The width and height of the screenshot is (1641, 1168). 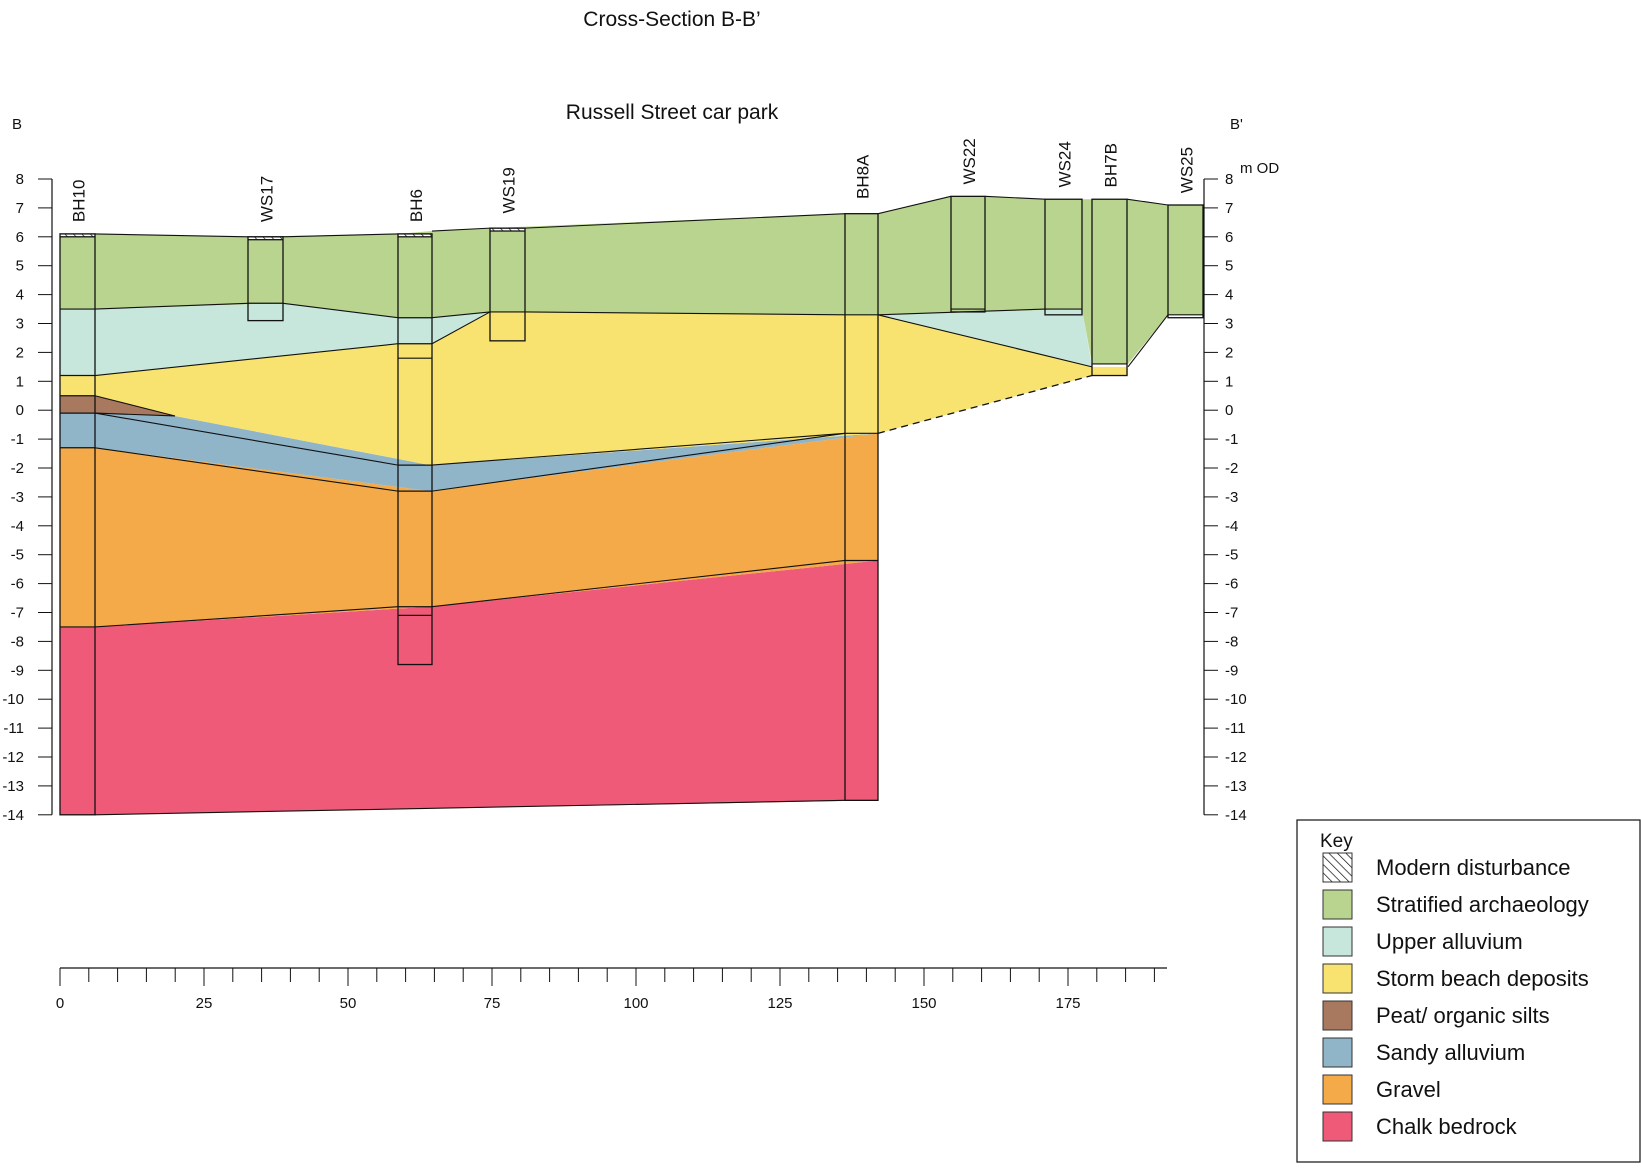 I want to click on legend-swatch-stratified, so click(x=1337, y=904).